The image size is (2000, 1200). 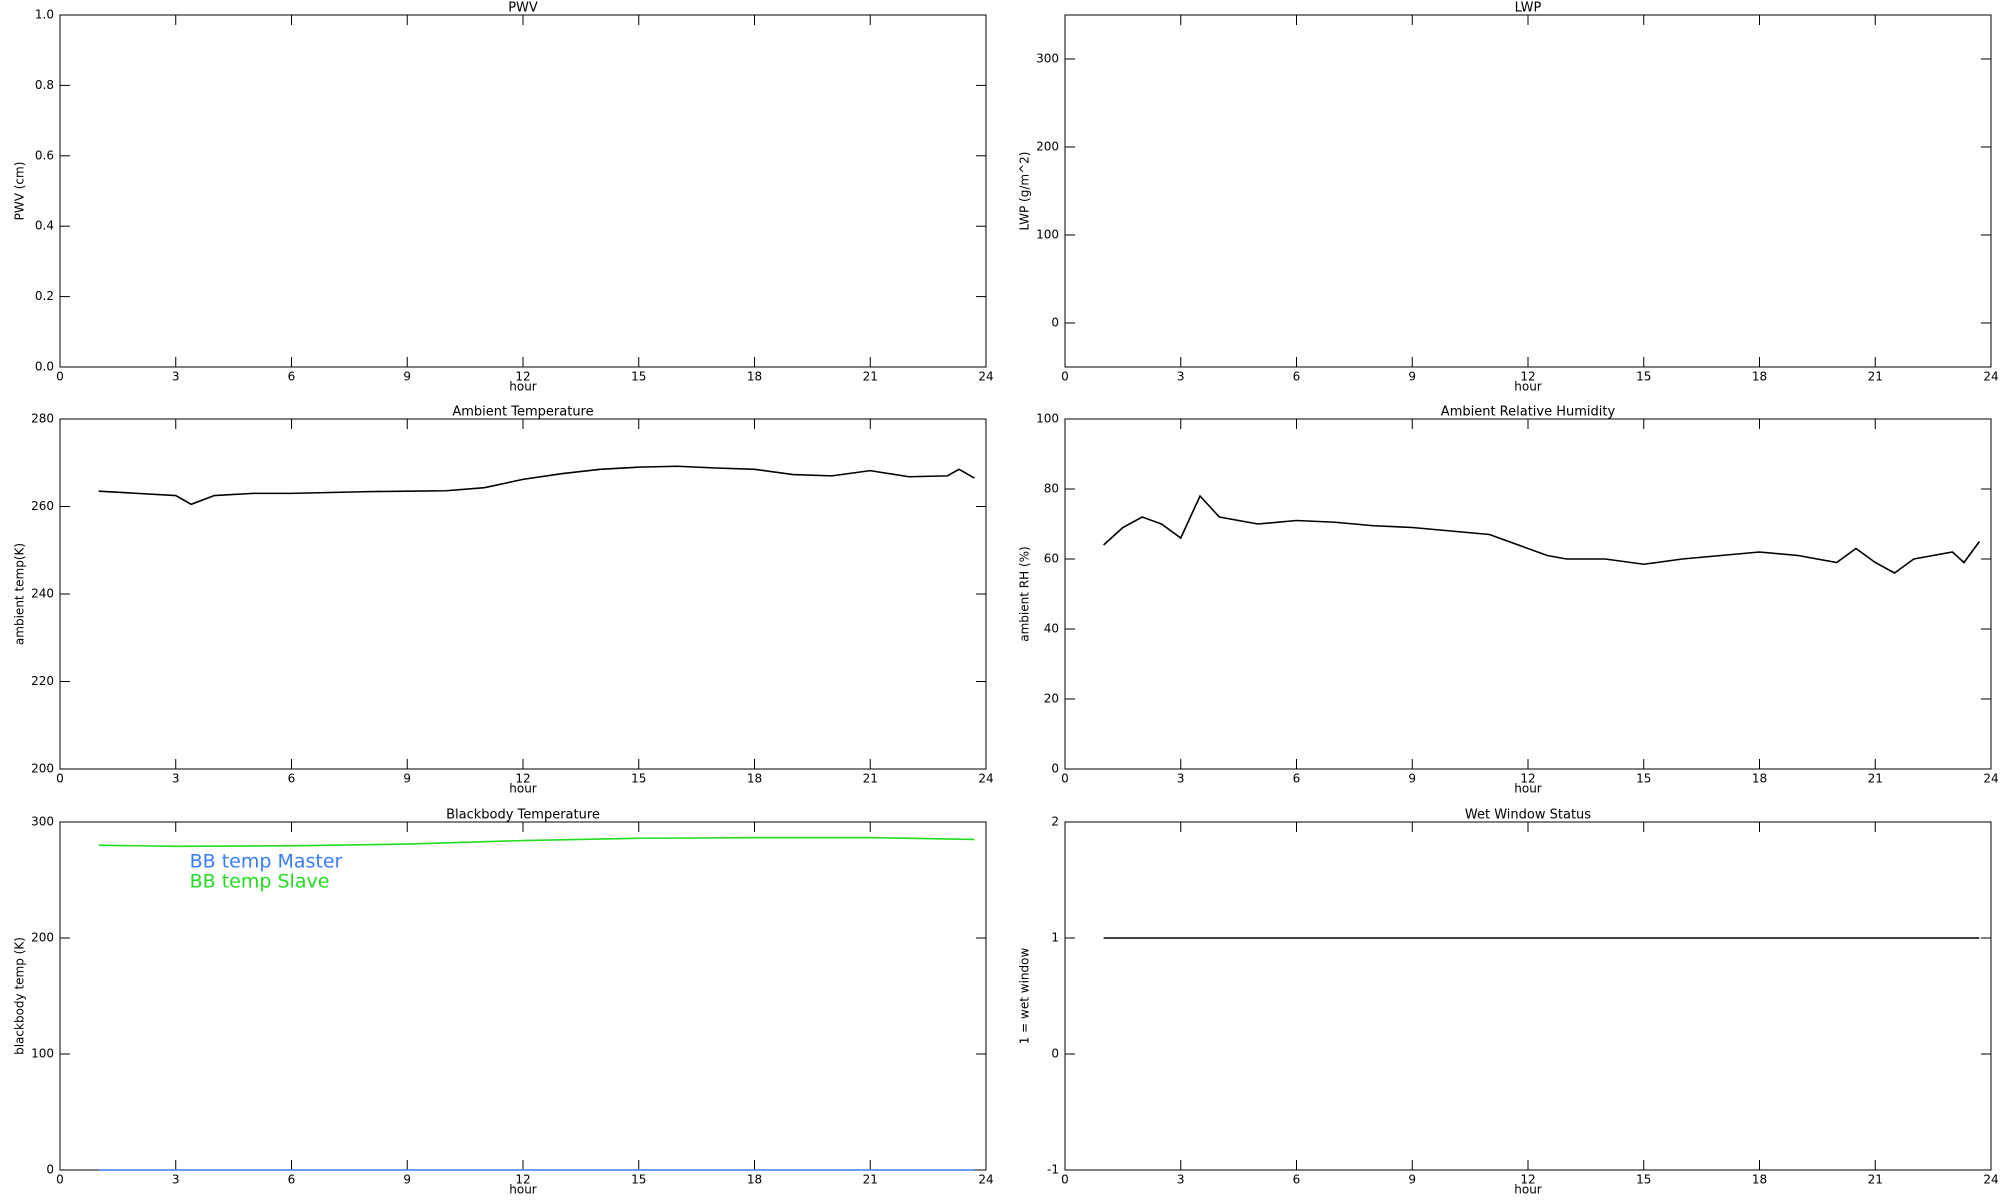 I want to click on y-tick-label: 0.0, so click(x=44, y=367).